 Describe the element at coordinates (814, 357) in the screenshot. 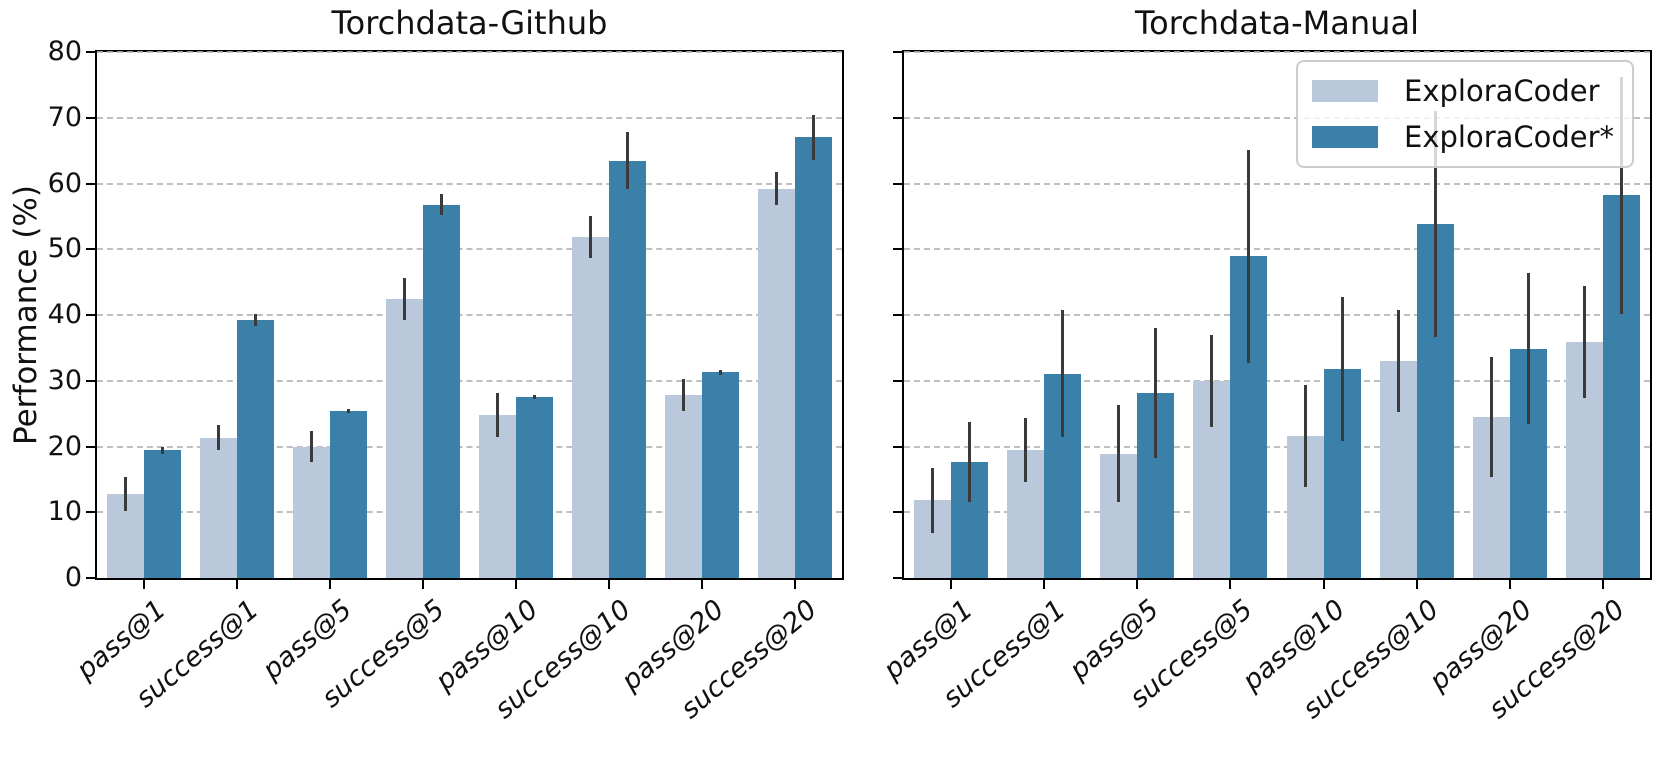

I see `bar-exploracoder-star-success@20` at that location.